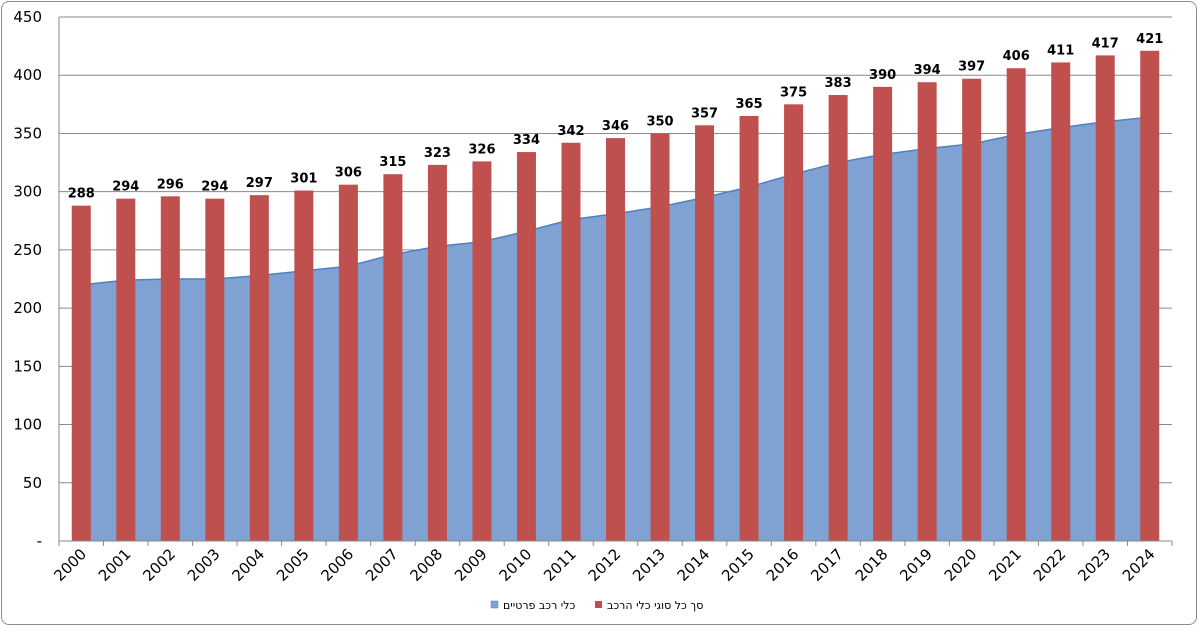 This screenshot has height=628, width=1200. I want to click on bar-data-label: 346, so click(615, 126).